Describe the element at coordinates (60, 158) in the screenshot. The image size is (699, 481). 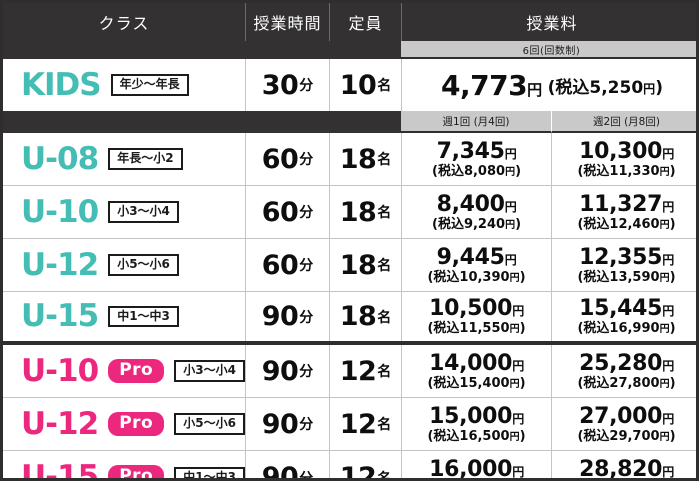
I see `class-name: U-08` at that location.